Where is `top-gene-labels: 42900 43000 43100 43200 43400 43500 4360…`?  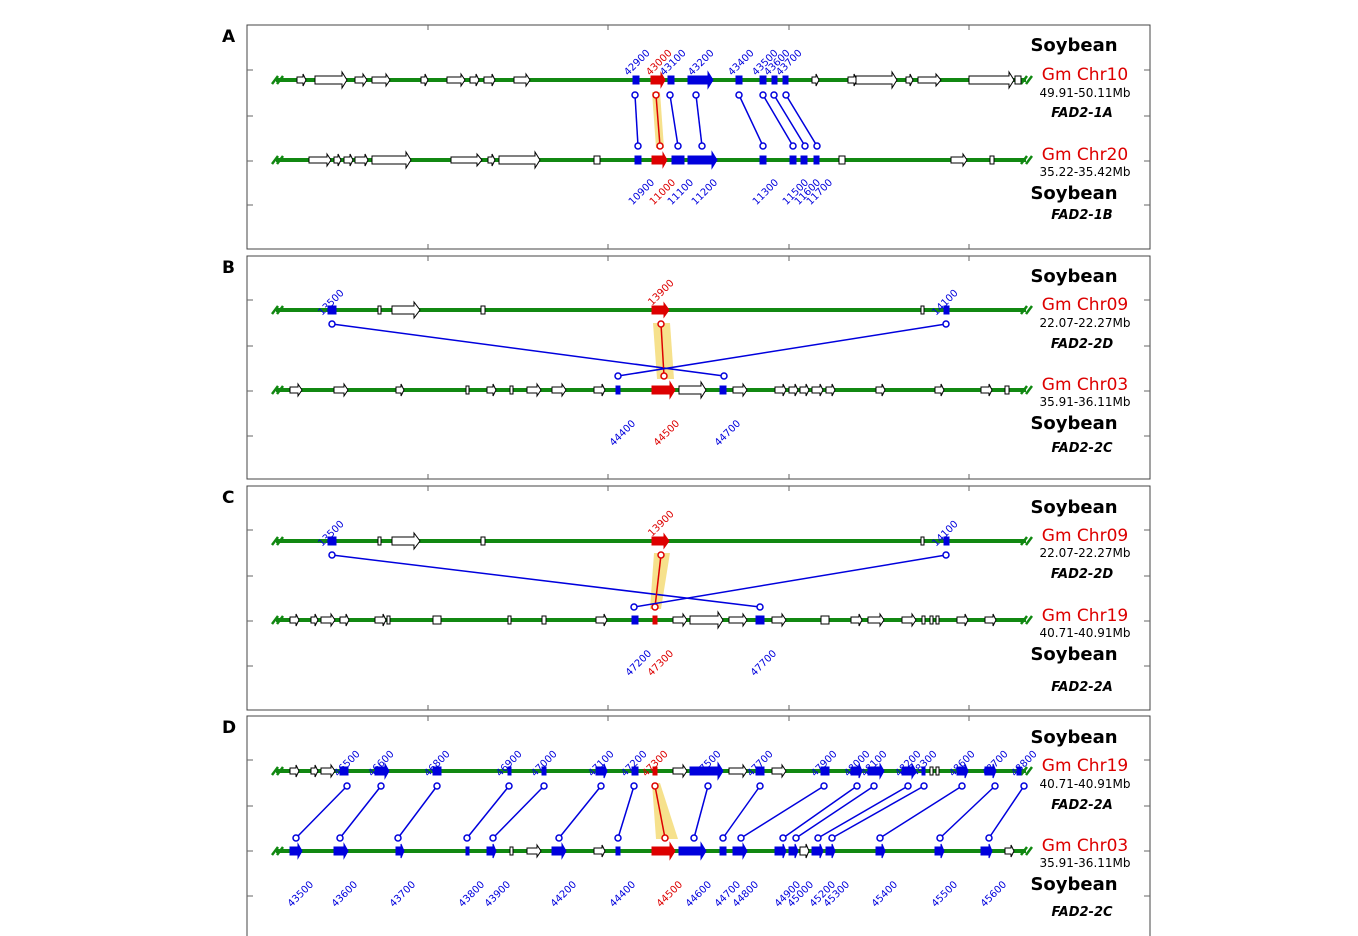
top-gene-labels: 42900 43000 43100 43200 43400 43500 4360… is located at coordinates (713, 63).